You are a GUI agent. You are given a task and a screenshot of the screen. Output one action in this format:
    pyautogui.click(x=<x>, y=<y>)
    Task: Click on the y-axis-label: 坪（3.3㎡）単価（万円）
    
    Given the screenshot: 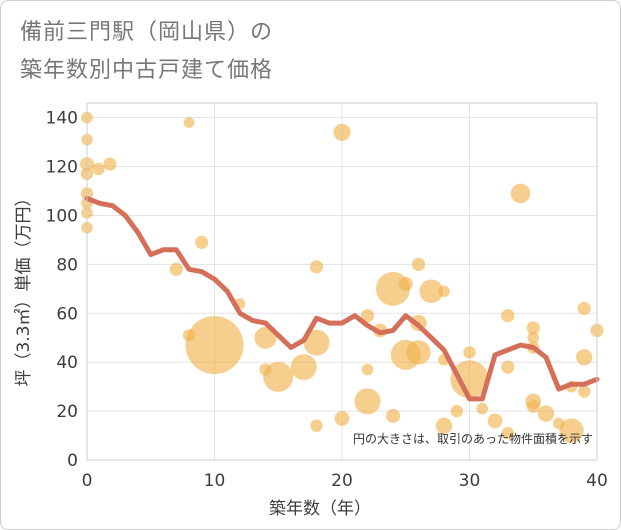 What is the action you would take?
    pyautogui.click(x=24, y=287)
    